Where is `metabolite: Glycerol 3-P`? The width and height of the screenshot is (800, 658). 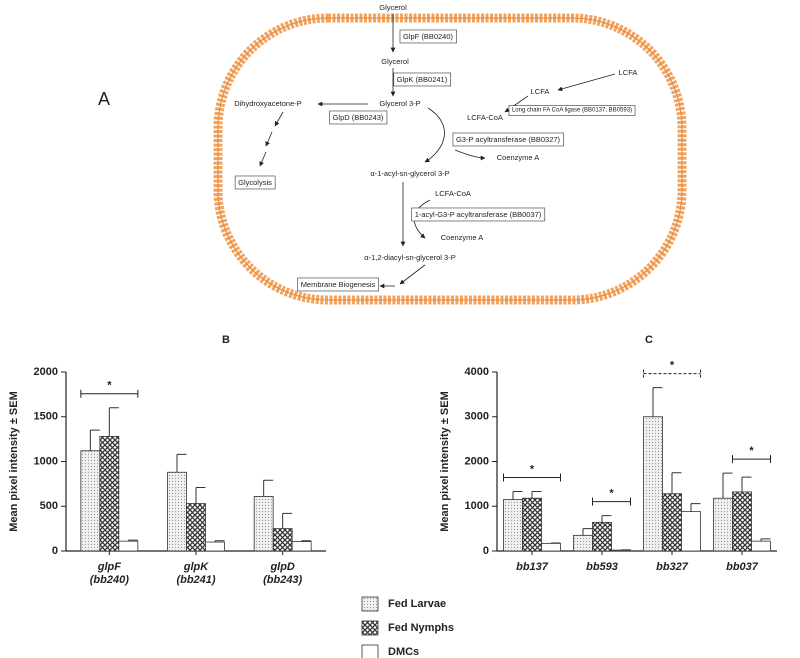
metabolite: Glycerol 3-P is located at coordinates (399, 103).